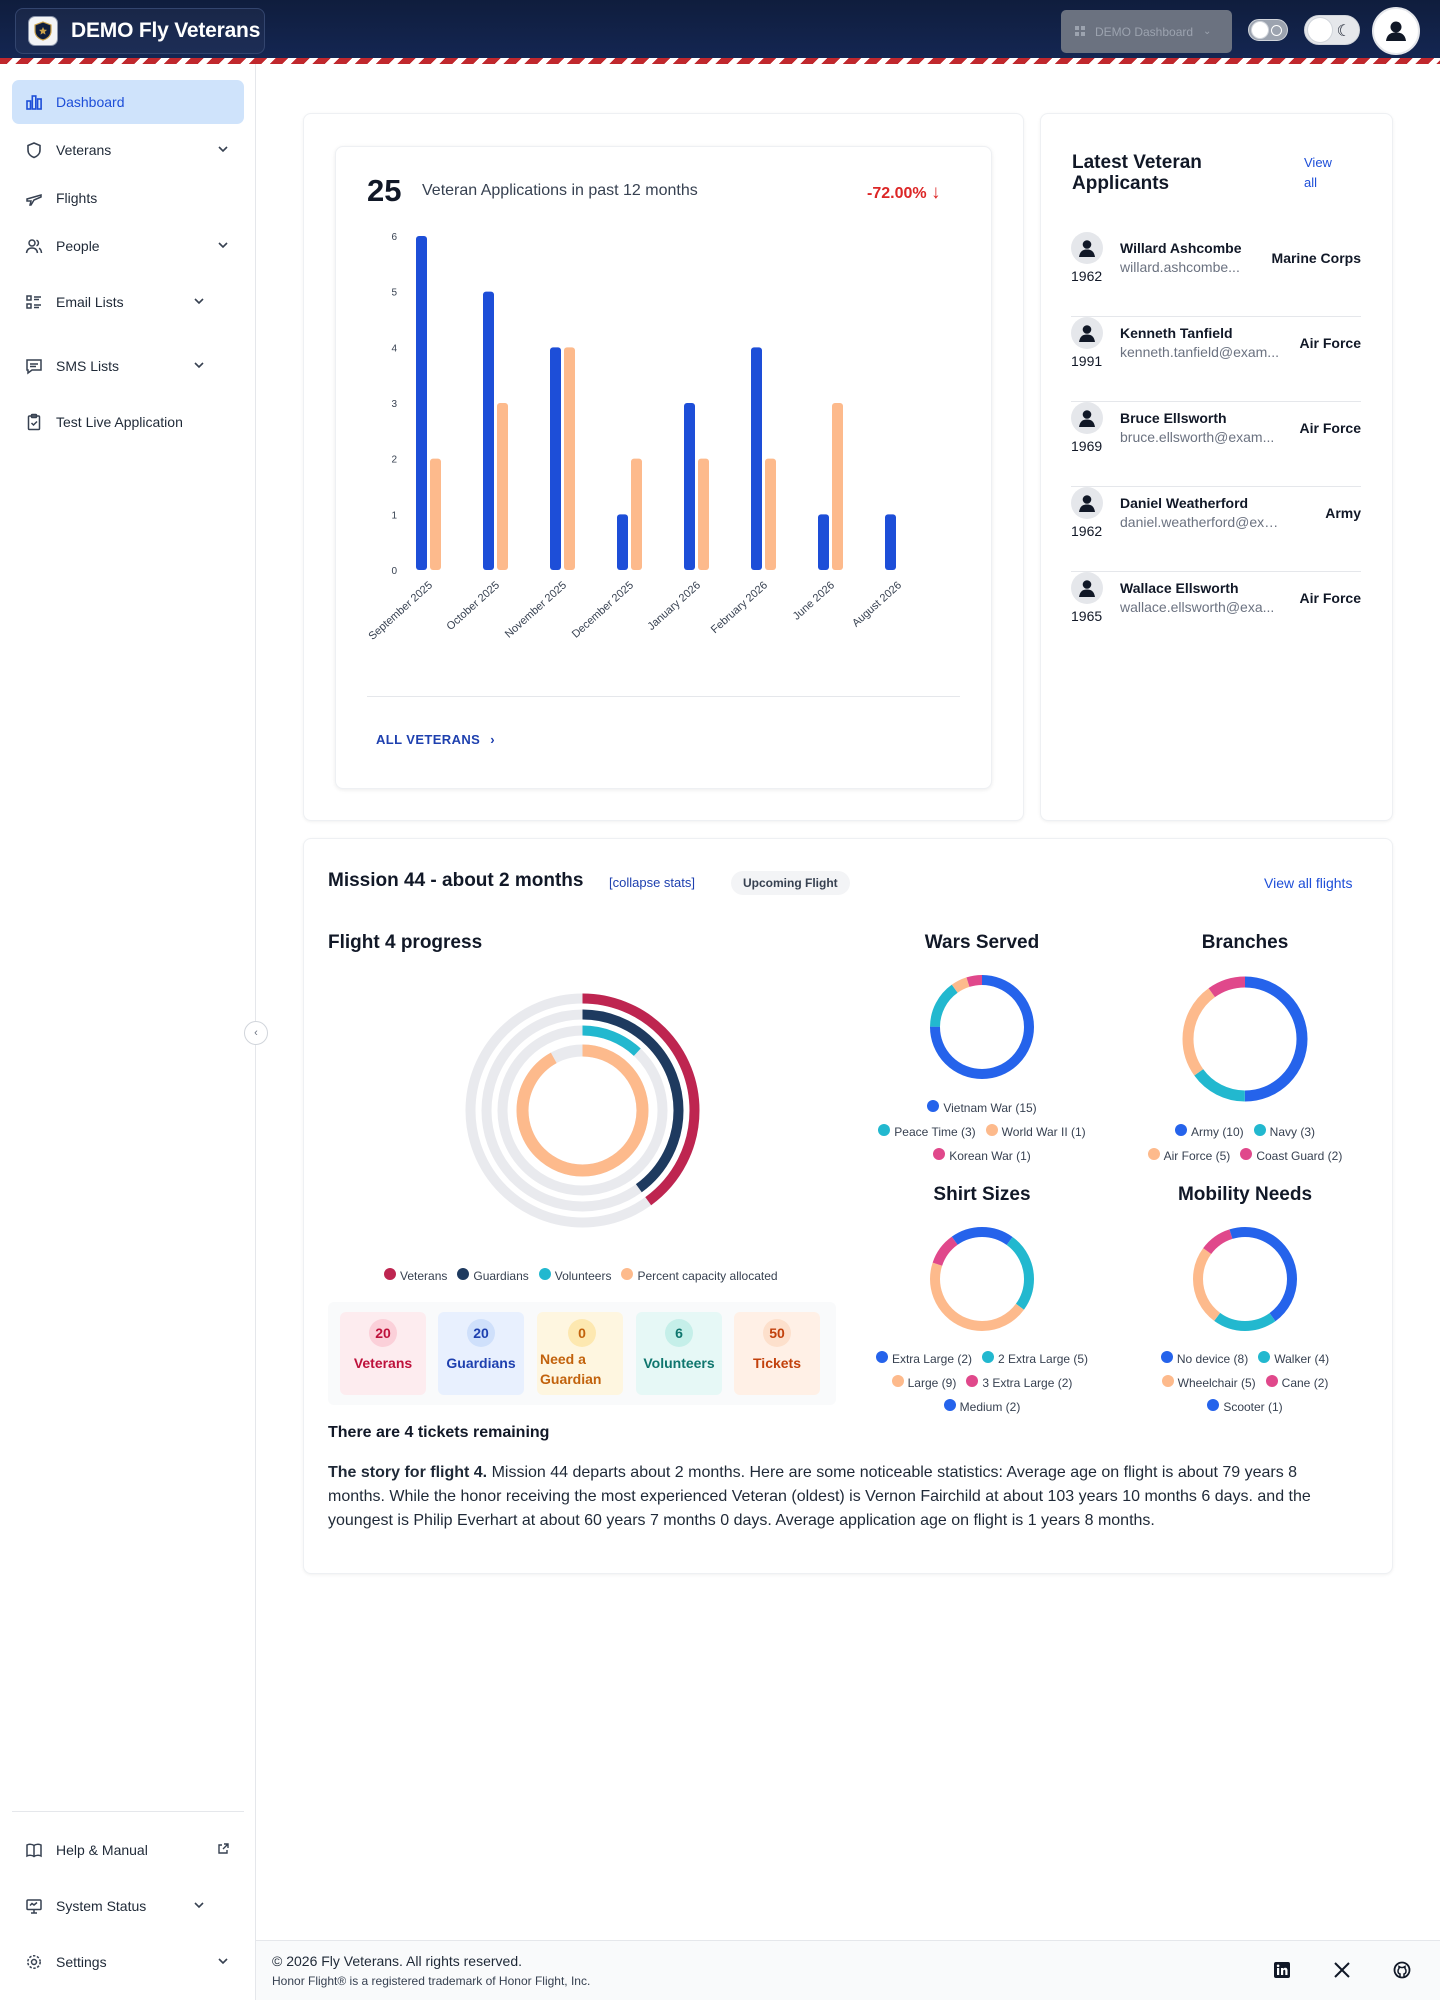 This screenshot has width=1440, height=2000. What do you see at coordinates (1146, 31) in the screenshot?
I see `dashboard-select: DEMO Dashboard ⌄` at bounding box center [1146, 31].